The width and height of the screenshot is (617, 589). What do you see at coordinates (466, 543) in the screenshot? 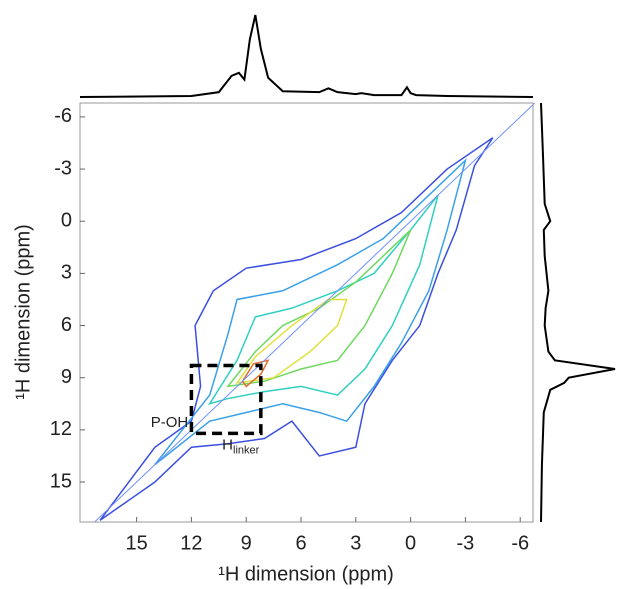
I see `x-tick-label: -3` at bounding box center [466, 543].